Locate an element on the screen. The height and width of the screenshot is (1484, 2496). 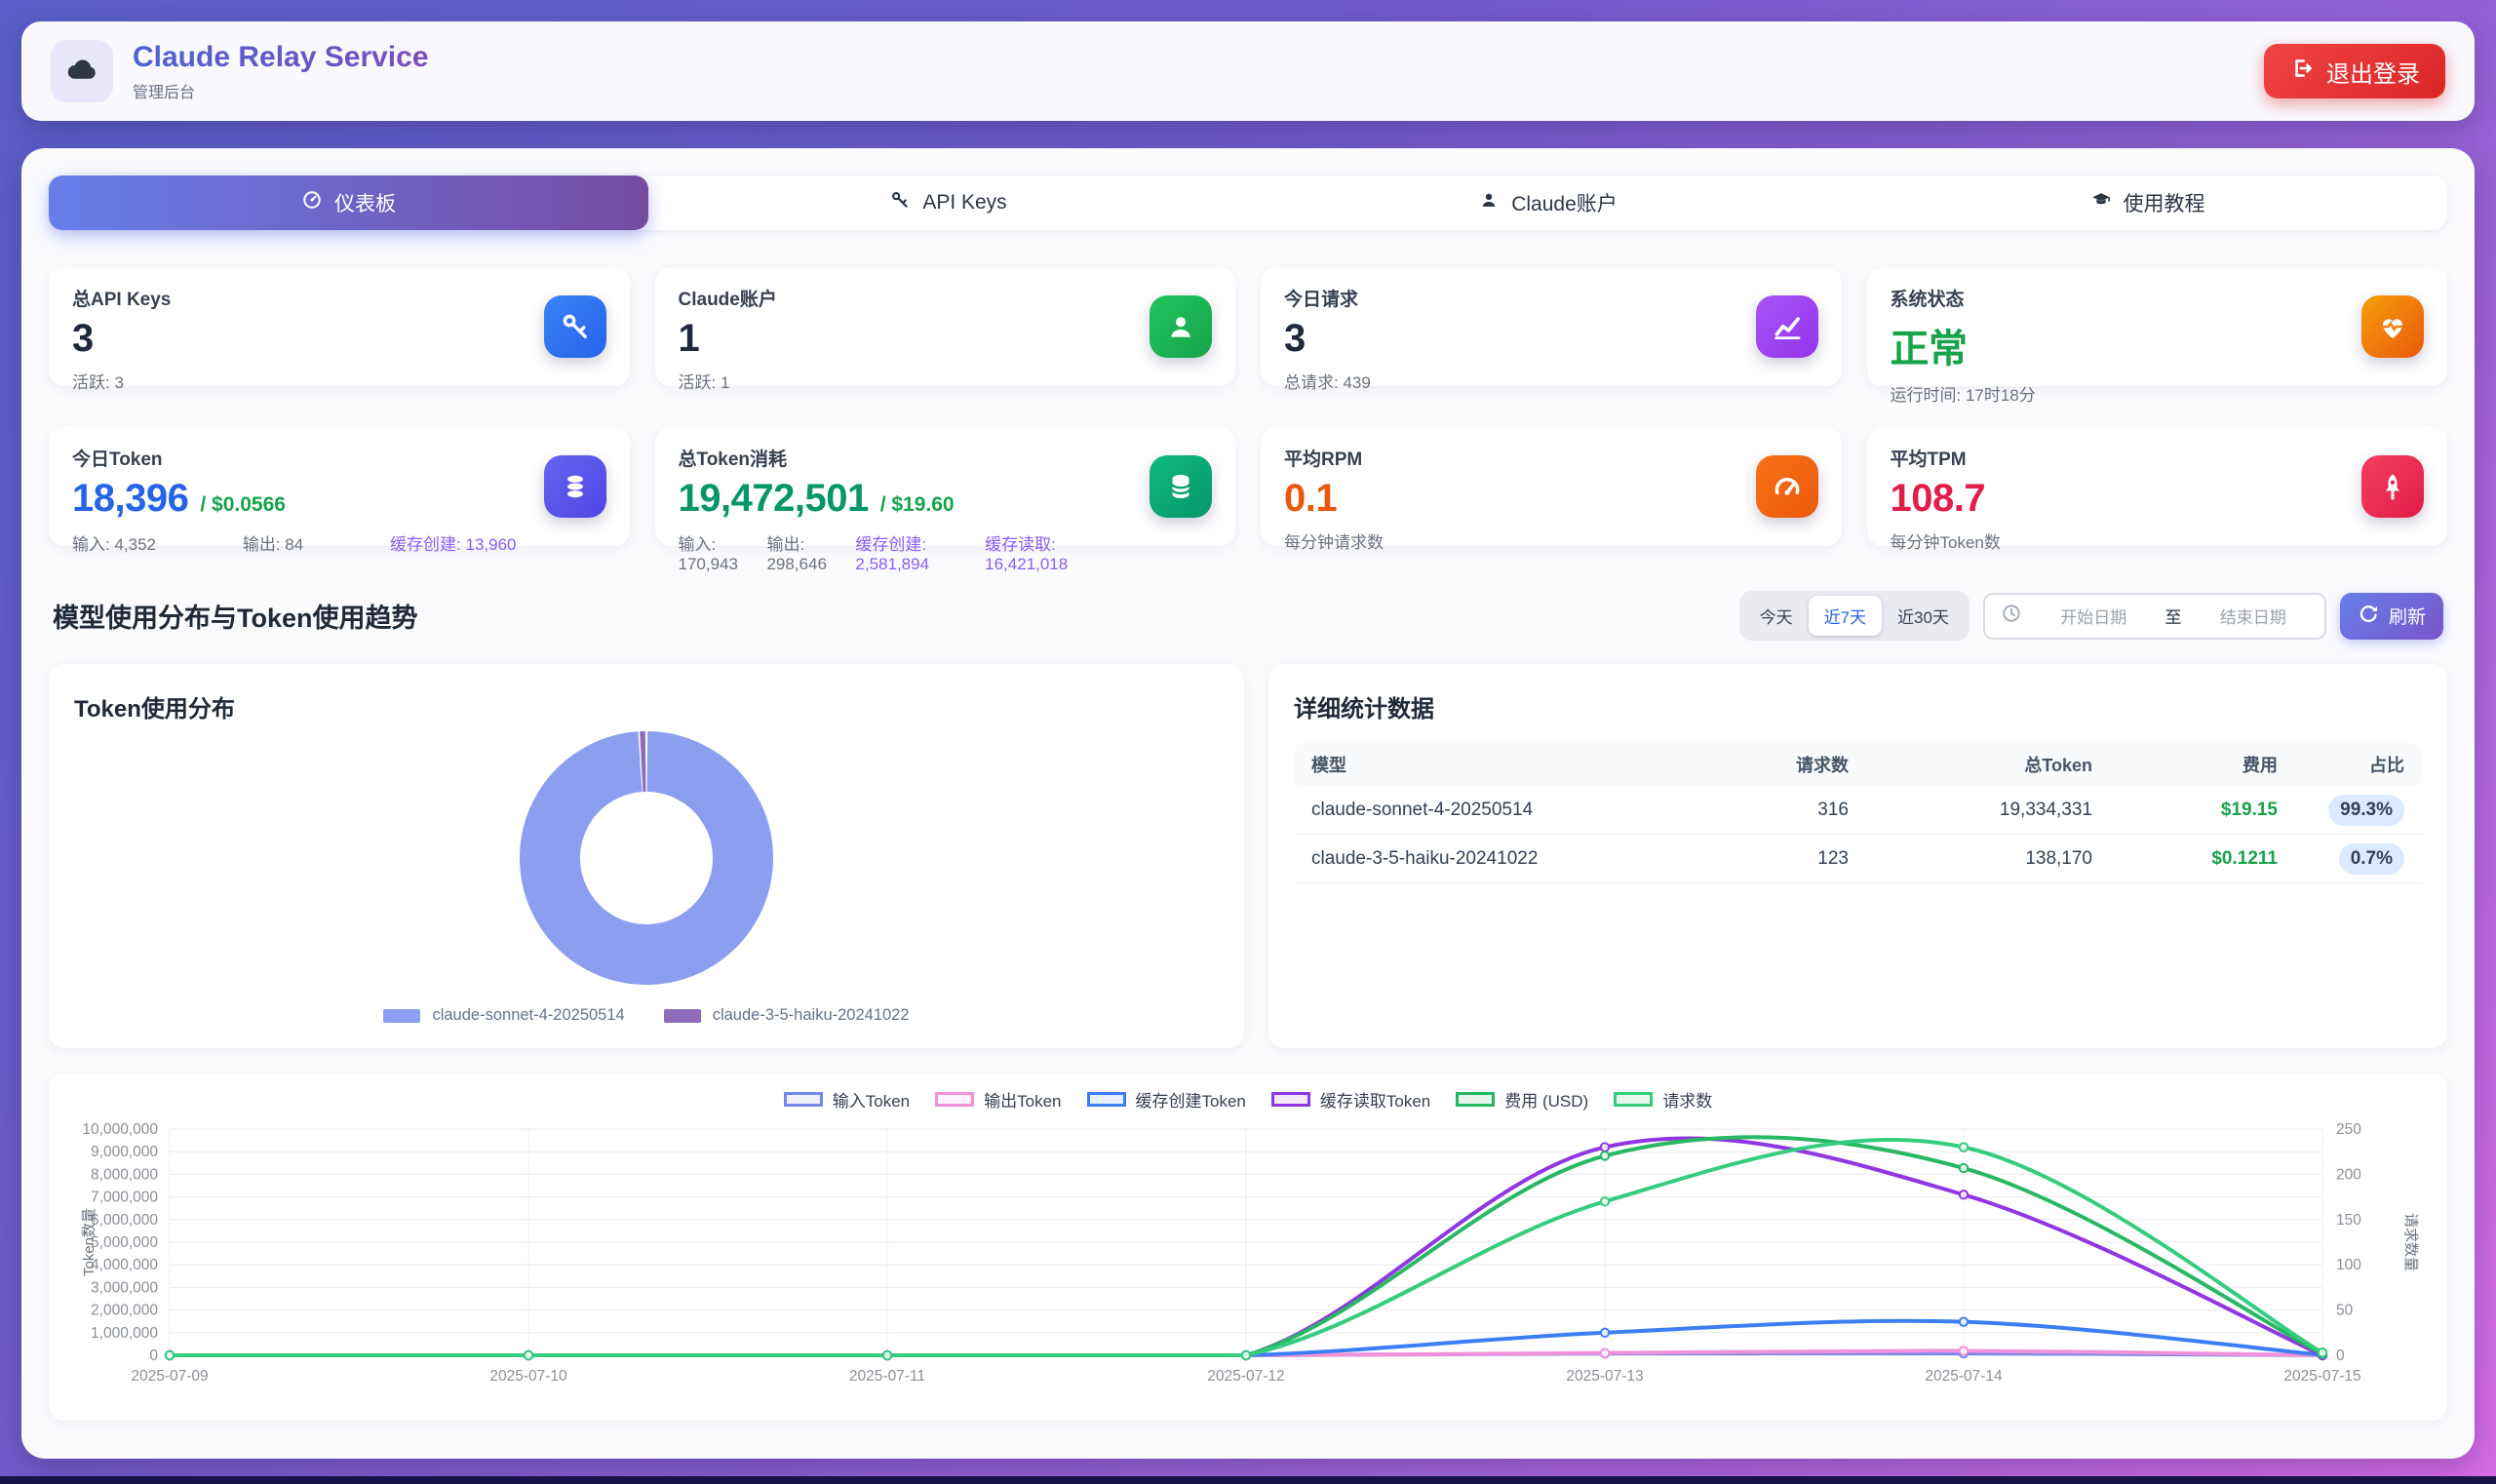
user-icon is located at coordinates (1181, 326).